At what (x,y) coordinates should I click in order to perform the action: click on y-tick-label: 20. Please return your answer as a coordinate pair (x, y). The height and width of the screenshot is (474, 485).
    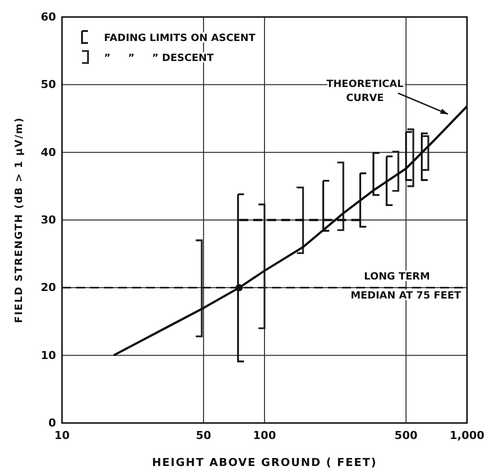
    Looking at the image, I should click on (48, 287).